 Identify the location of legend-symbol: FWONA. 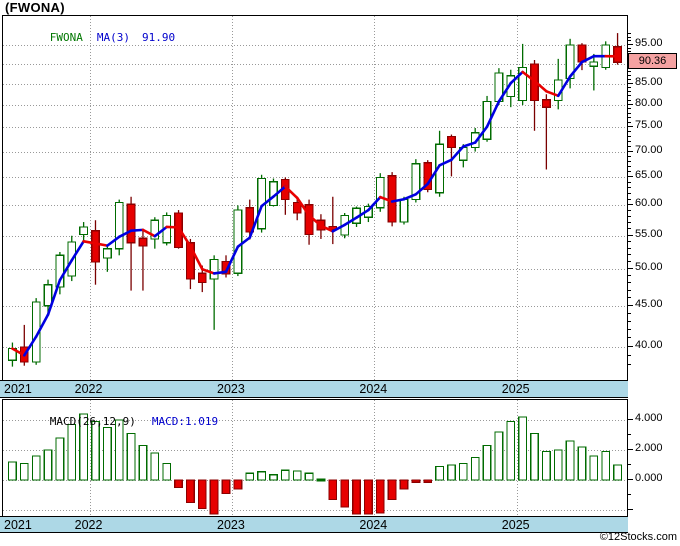
(66, 37).